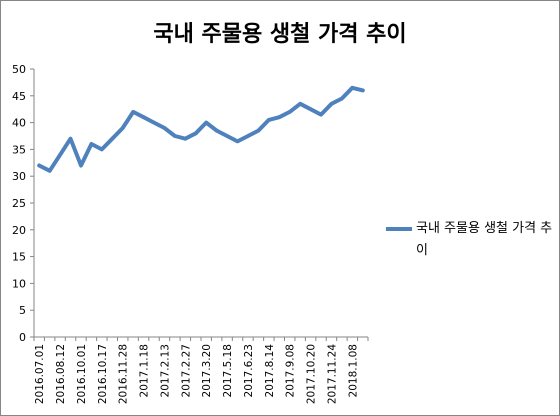 Image resolution: width=560 pixels, height=416 pixels. What do you see at coordinates (19, 257) in the screenshot?
I see `y-tick-label-3: 15` at bounding box center [19, 257].